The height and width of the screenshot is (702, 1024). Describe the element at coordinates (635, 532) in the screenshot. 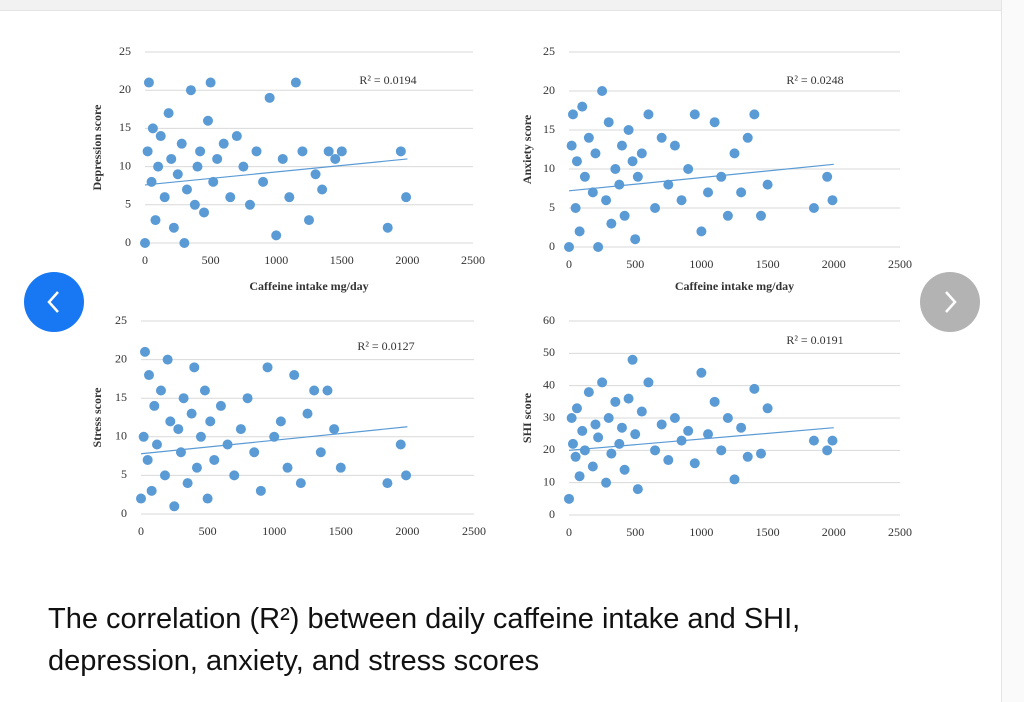

I see `x-tick-label: 500` at that location.